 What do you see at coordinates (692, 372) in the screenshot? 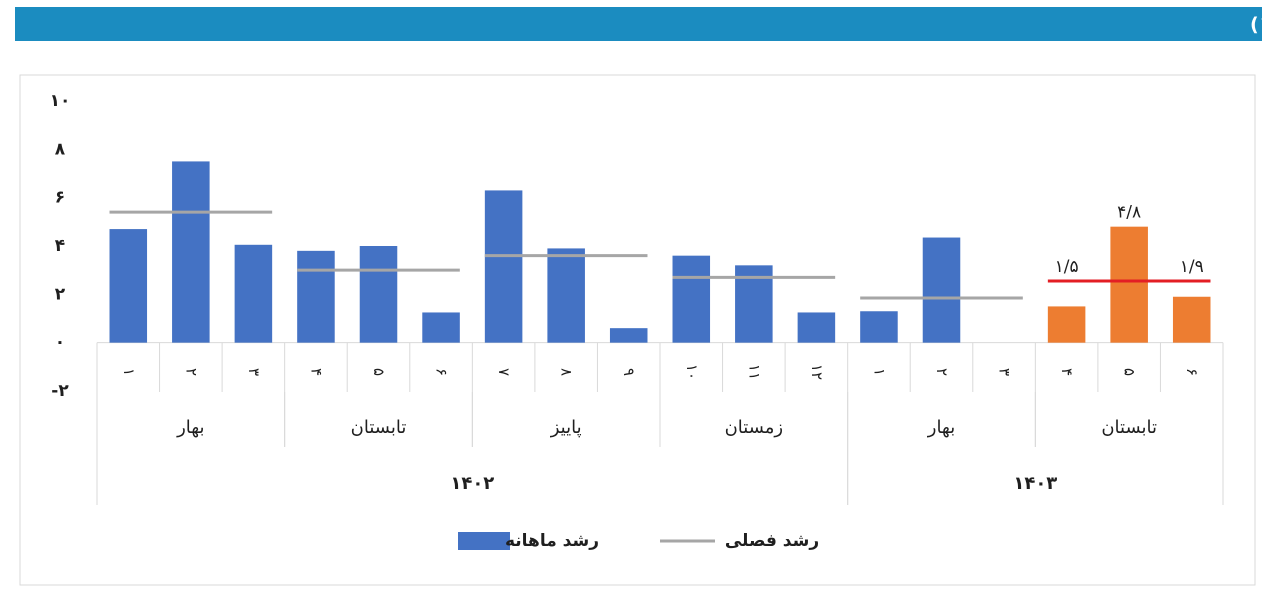
I see `x-tick-label: ۱۰` at bounding box center [692, 372].